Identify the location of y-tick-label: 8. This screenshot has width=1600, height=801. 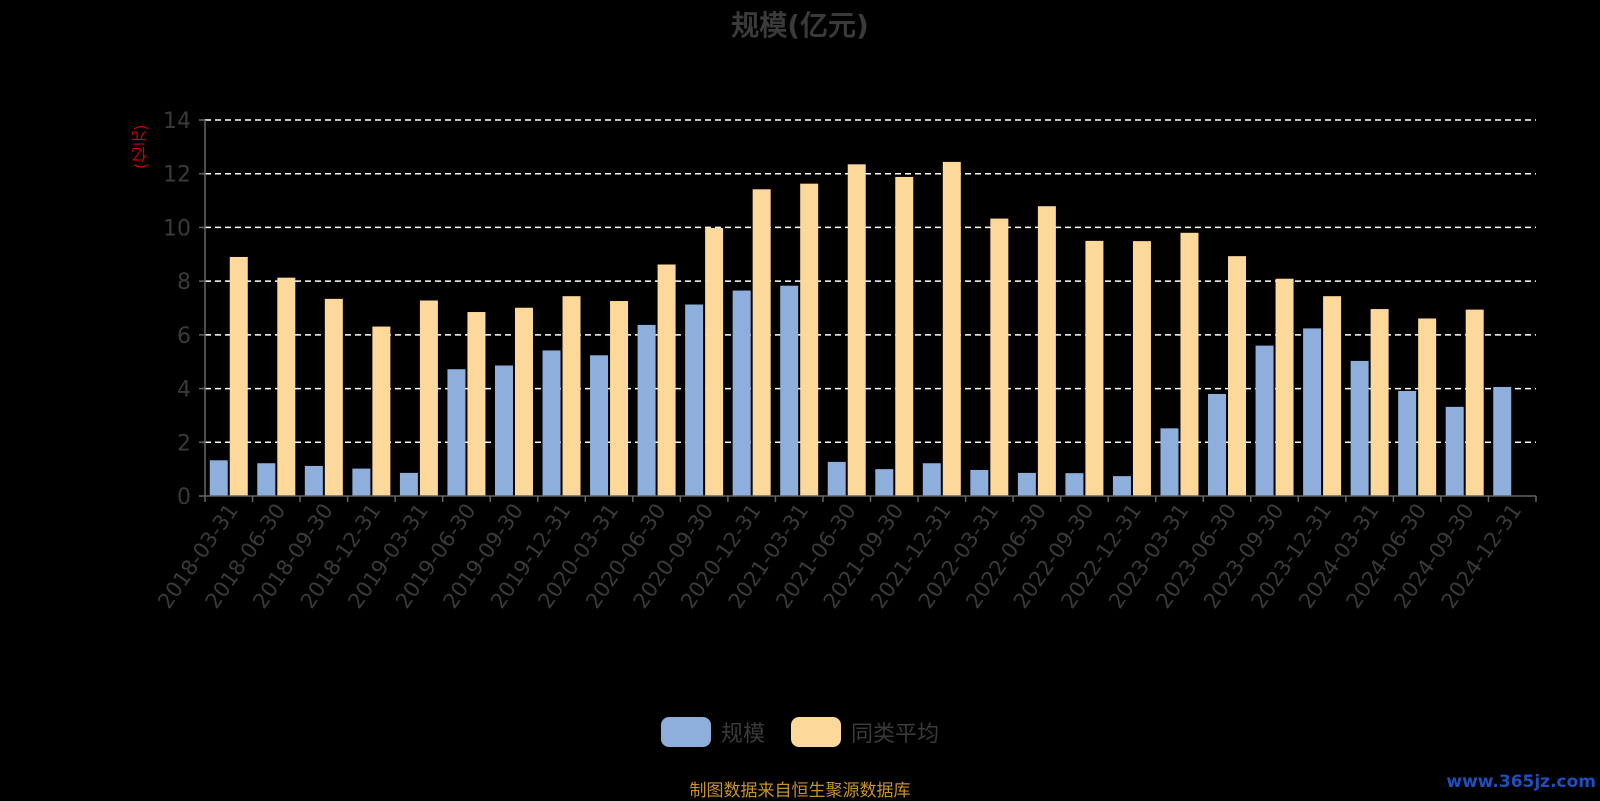
(184, 282).